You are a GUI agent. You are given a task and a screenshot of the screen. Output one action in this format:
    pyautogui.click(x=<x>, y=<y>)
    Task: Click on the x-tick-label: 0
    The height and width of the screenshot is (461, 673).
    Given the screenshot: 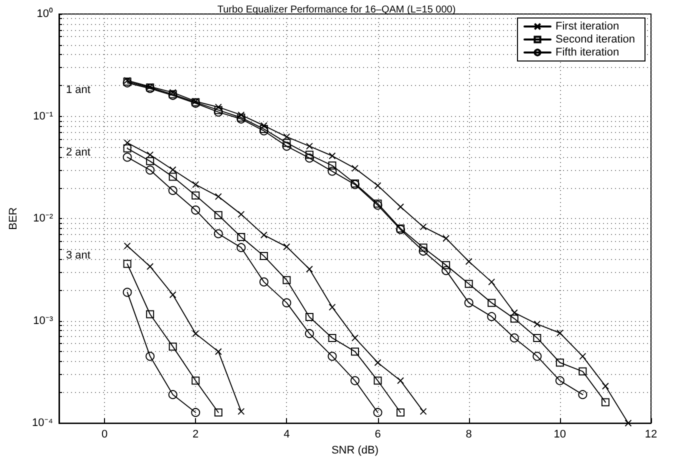 What is the action you would take?
    pyautogui.click(x=104, y=434)
    